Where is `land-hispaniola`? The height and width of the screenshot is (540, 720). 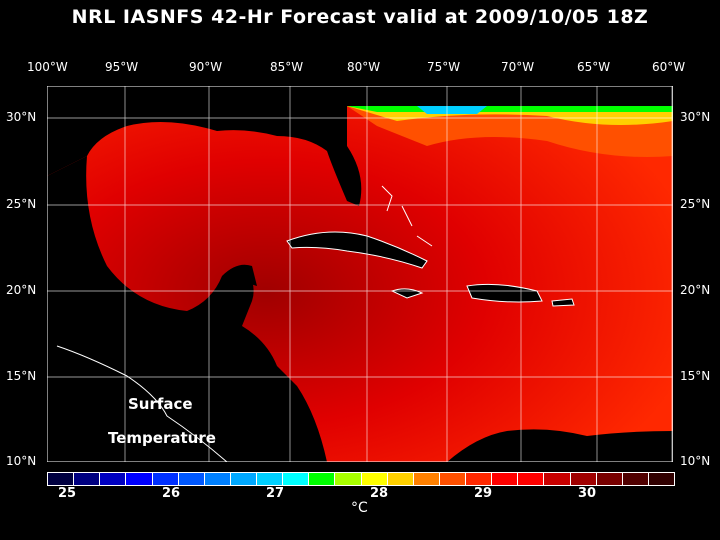 land-hispaniola is located at coordinates (504, 293).